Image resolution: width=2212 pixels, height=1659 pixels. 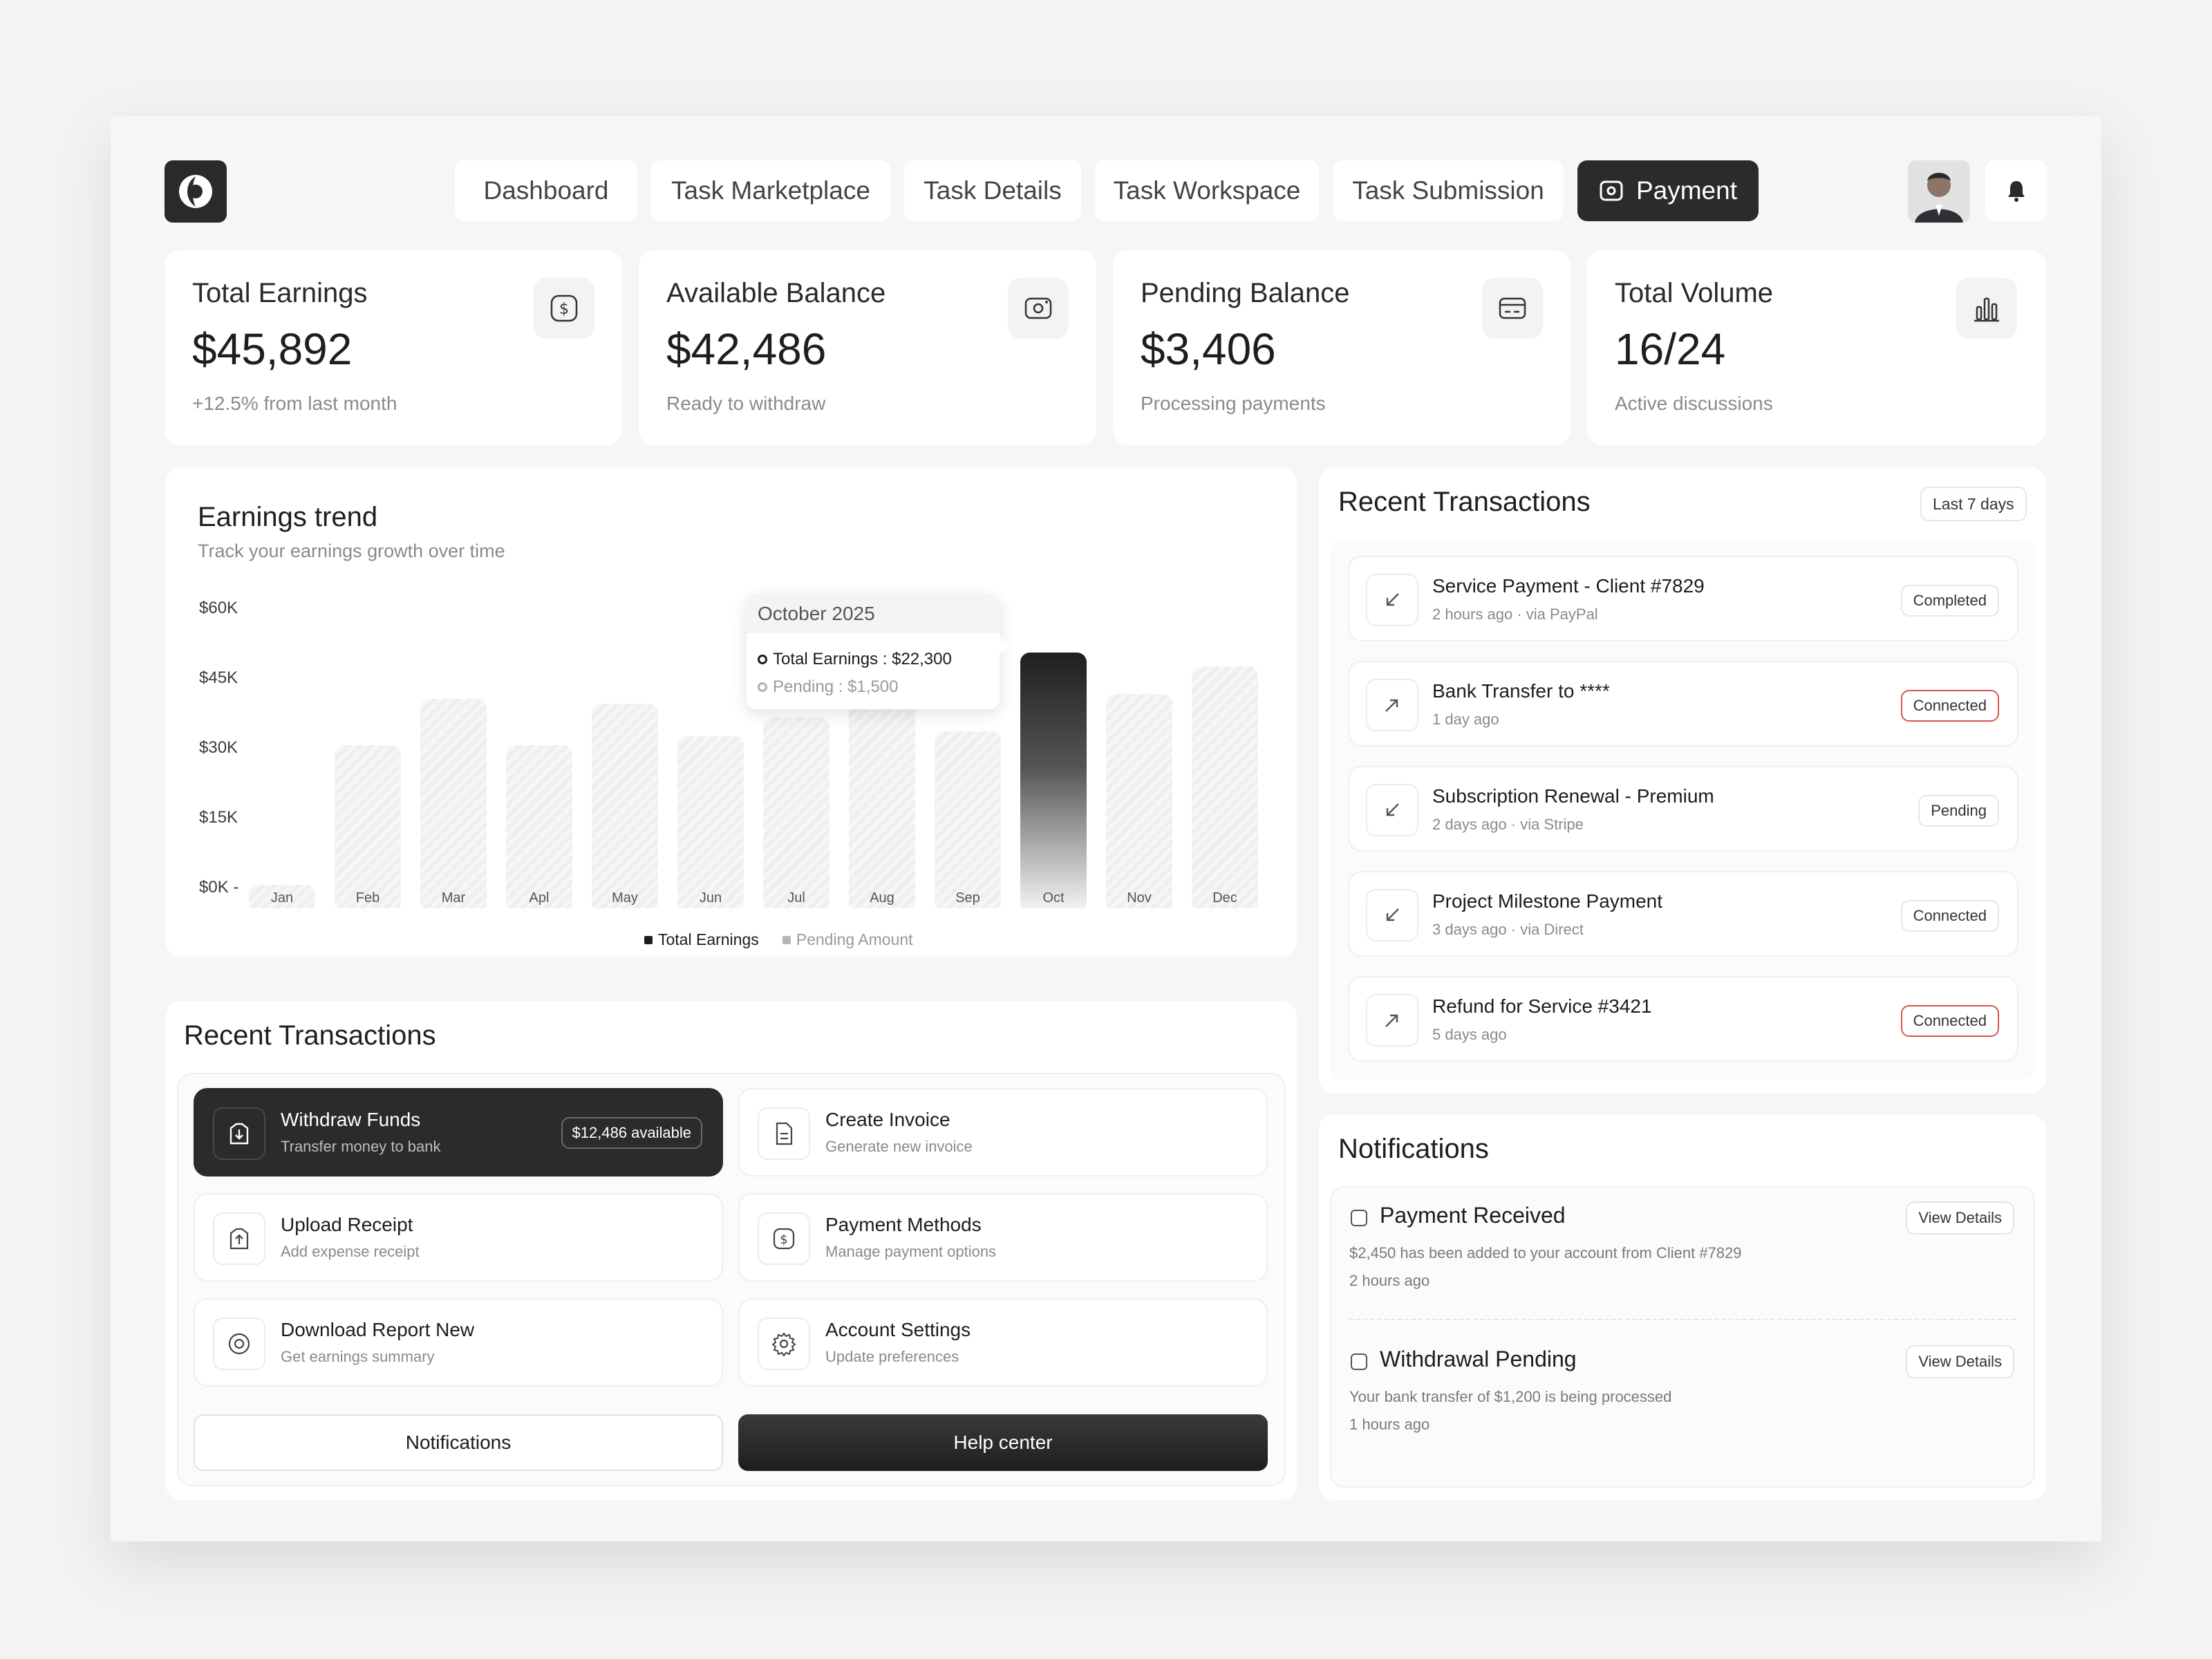 What do you see at coordinates (282, 896) in the screenshot?
I see `bar-jan` at bounding box center [282, 896].